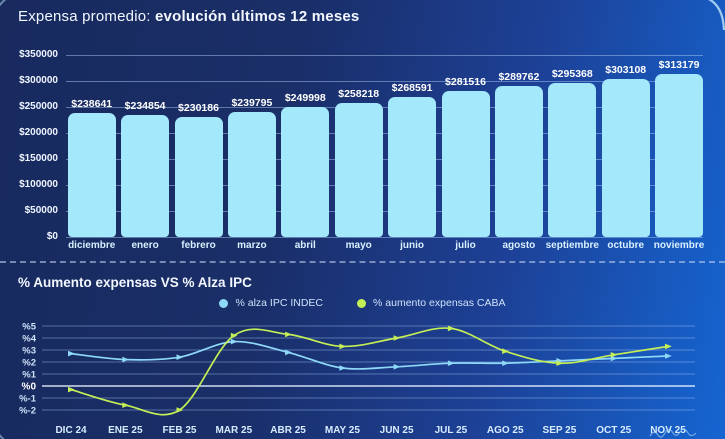  Describe the element at coordinates (145, 245) in the screenshot. I see `bar-xtick-label: enero` at that location.